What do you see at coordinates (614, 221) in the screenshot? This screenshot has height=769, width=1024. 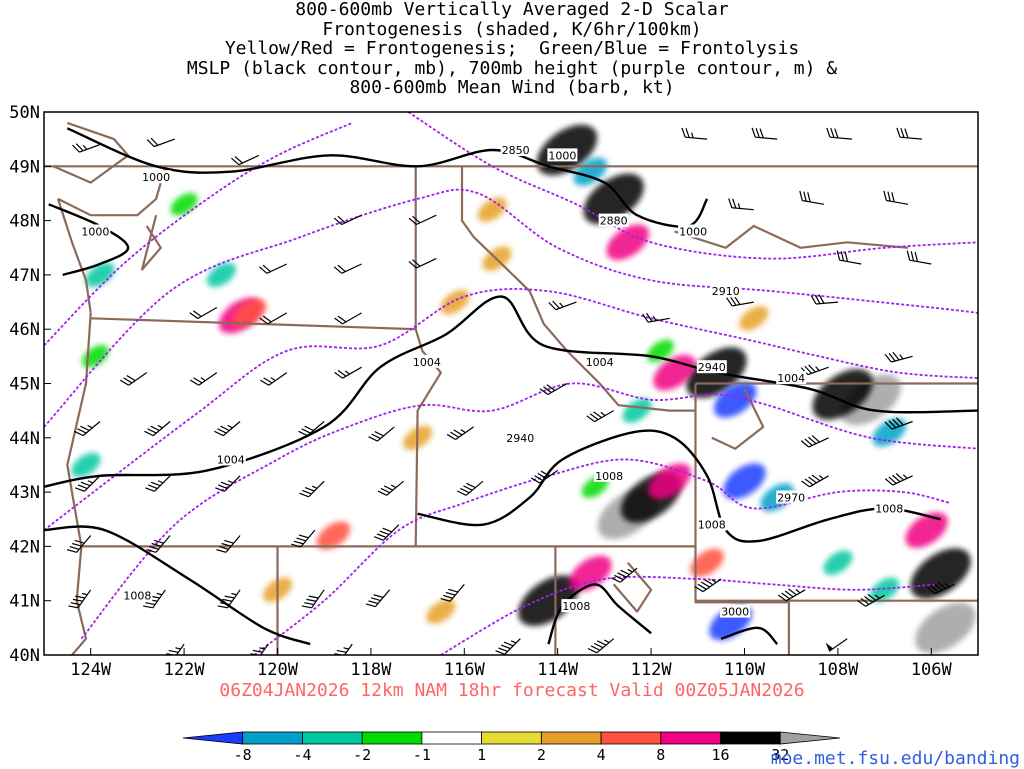 I see `contour-label-text: 2880` at bounding box center [614, 221].